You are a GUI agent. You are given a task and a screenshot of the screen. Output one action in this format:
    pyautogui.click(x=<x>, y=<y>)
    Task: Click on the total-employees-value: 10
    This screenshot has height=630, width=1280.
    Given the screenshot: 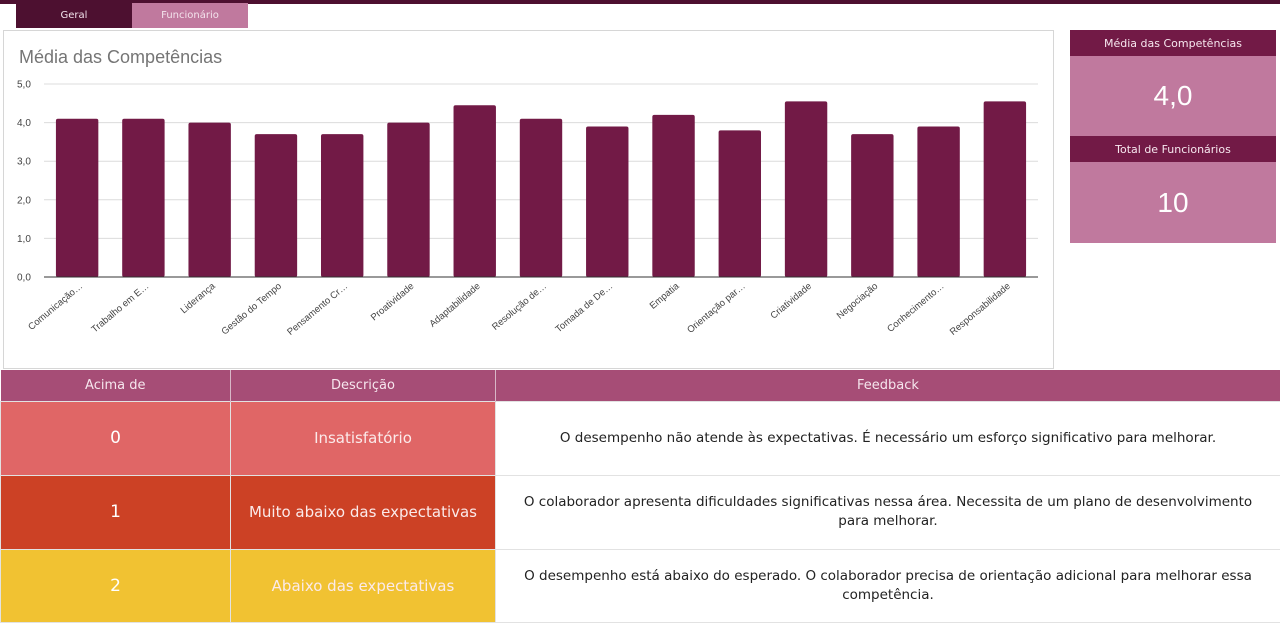 What is the action you would take?
    pyautogui.click(x=1173, y=202)
    